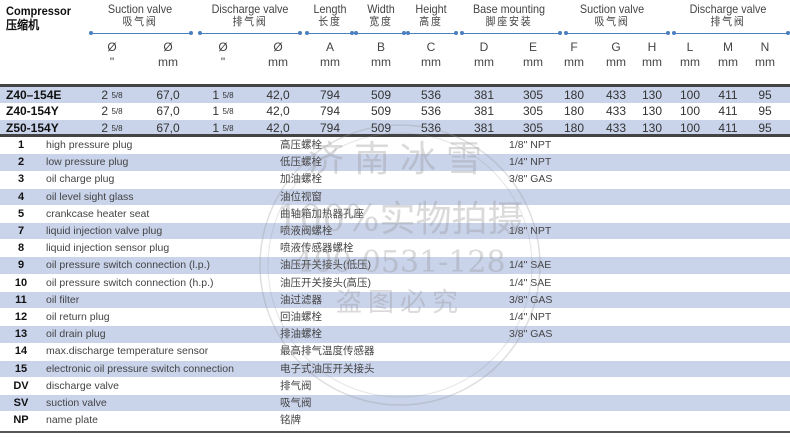 Image resolution: width=790 pixels, height=437 pixels. Describe the element at coordinates (330, 16) in the screenshot. I see `column-group-header: Length 长度` at that location.